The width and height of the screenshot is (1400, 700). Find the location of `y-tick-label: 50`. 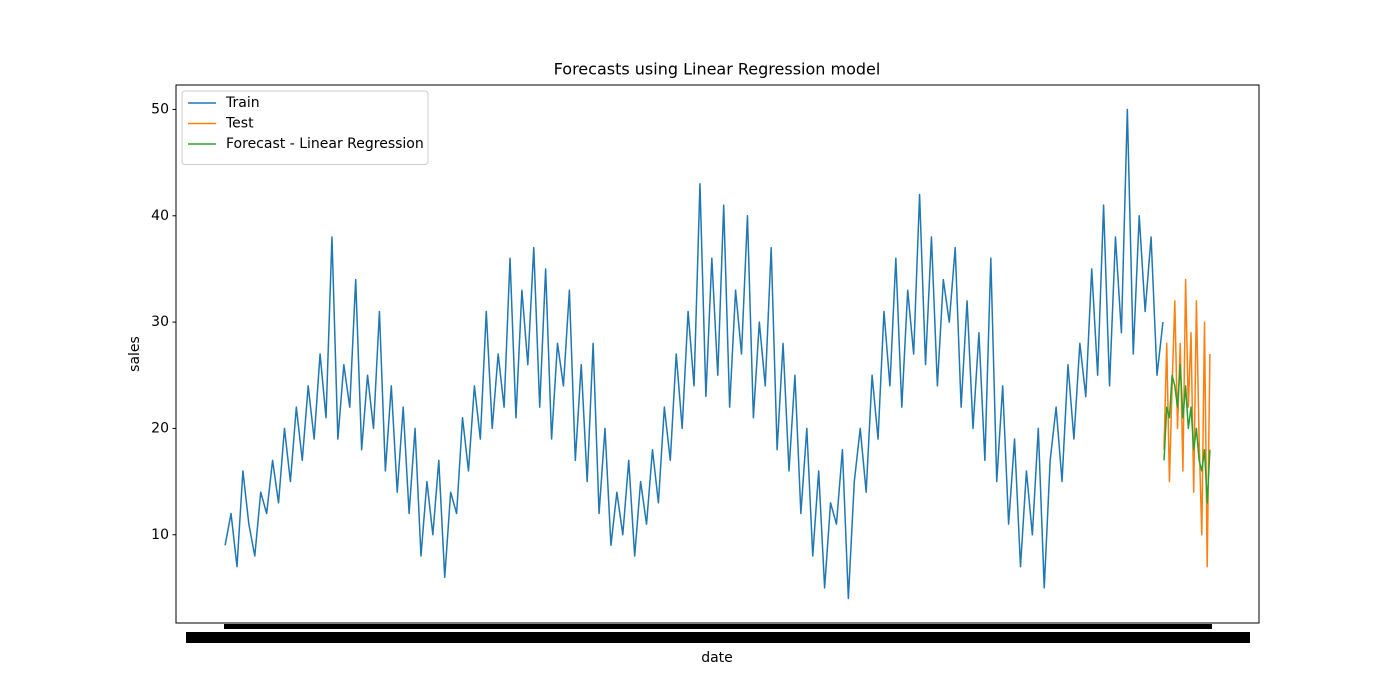

y-tick-label: 50 is located at coordinates (160, 109).